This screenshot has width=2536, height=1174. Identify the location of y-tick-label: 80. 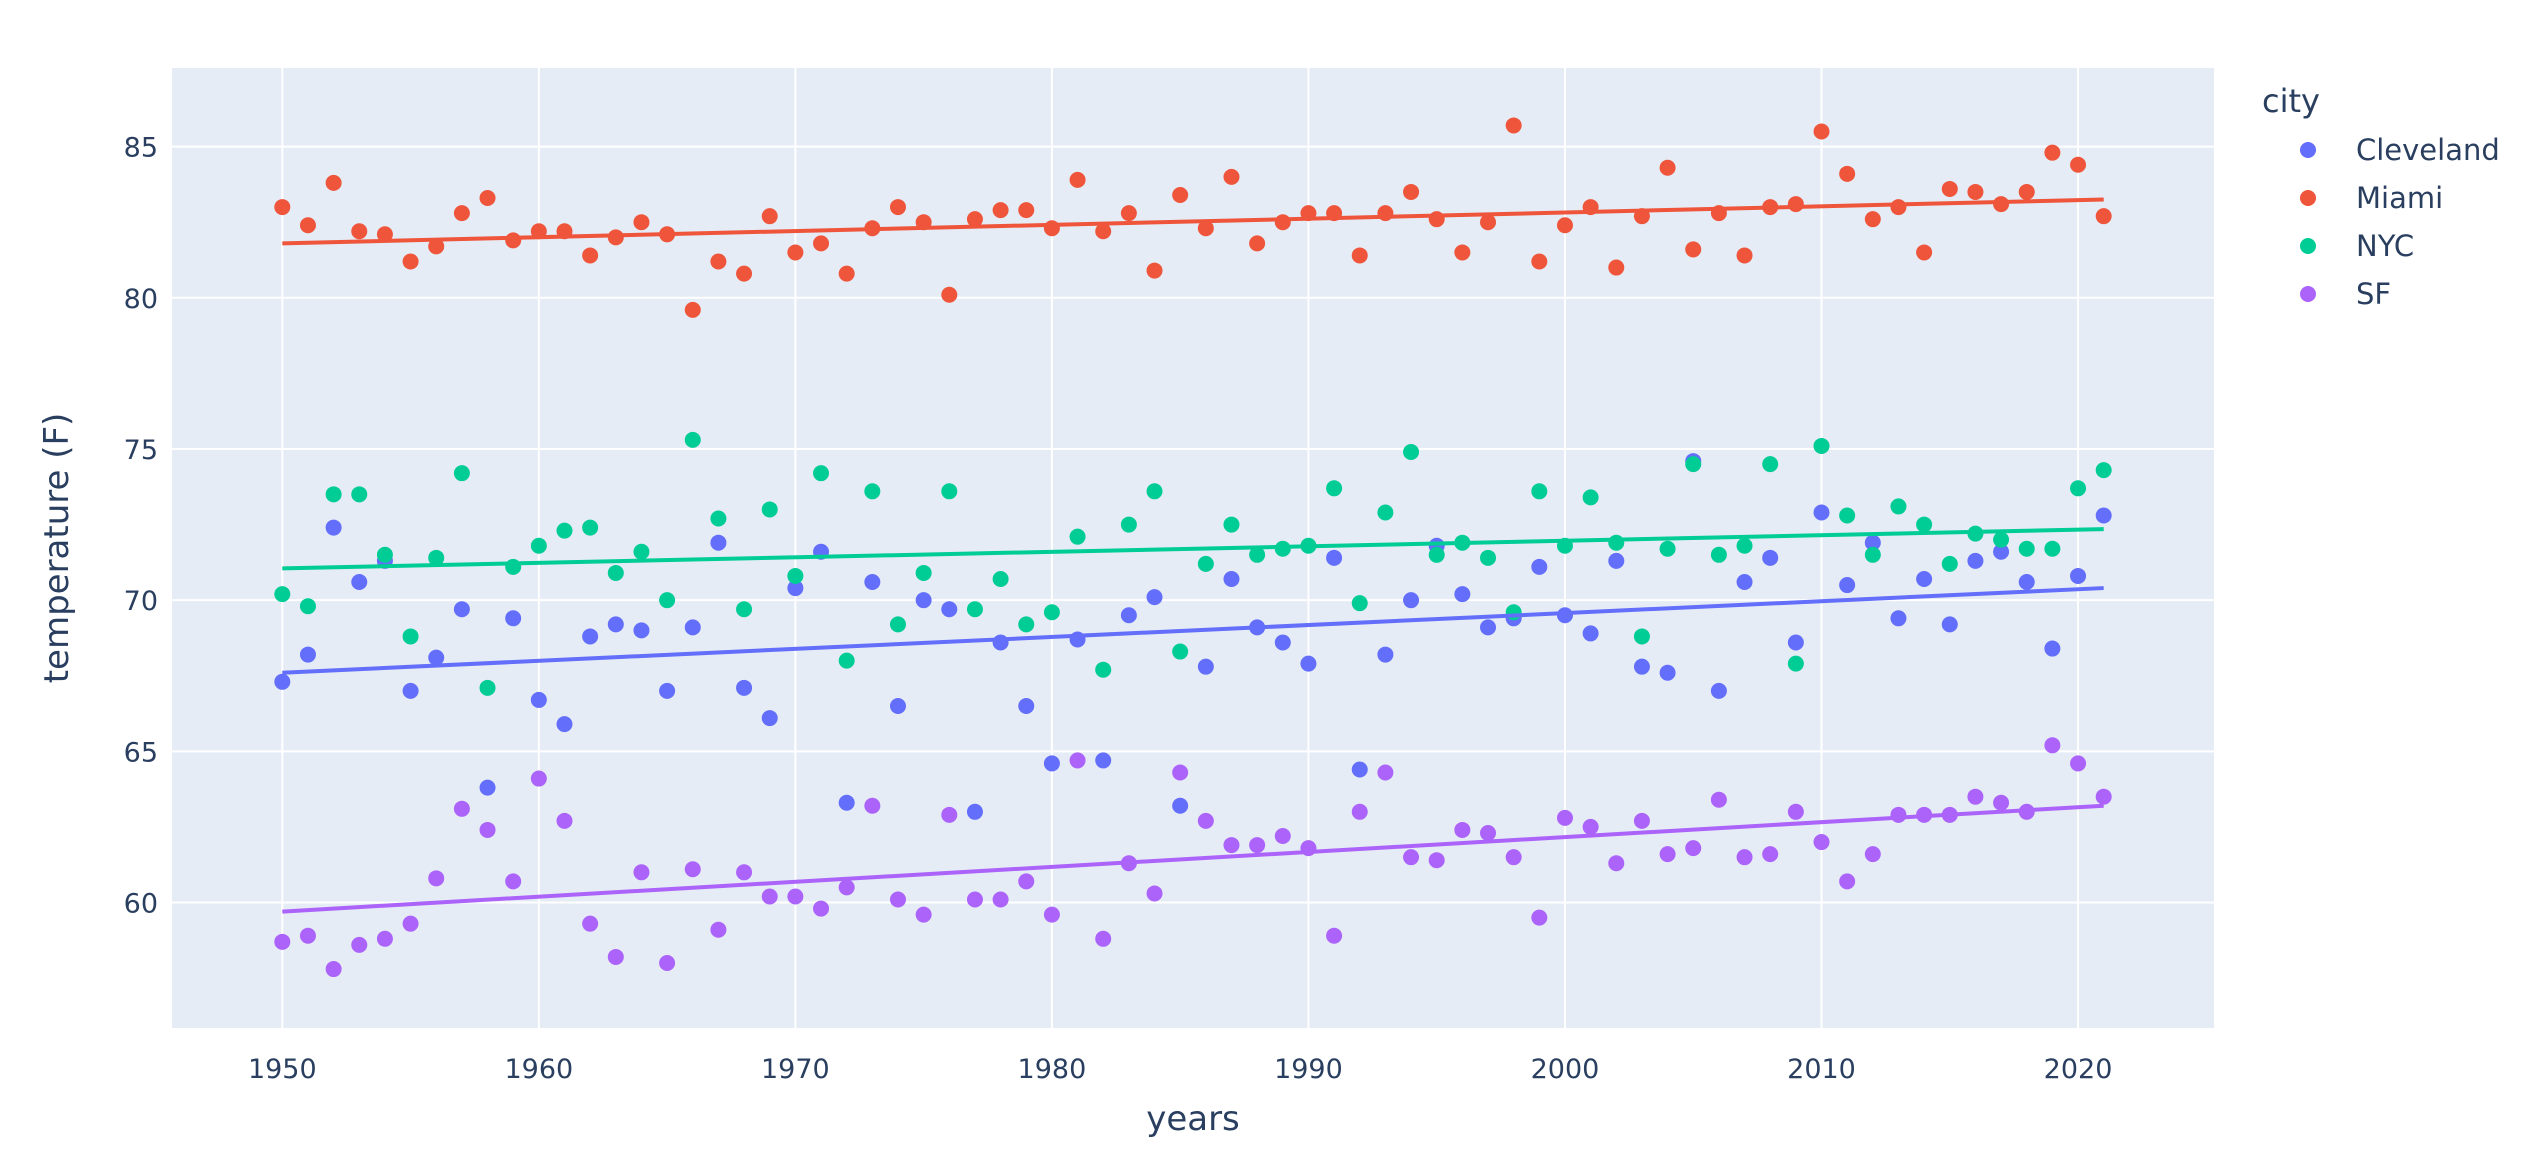
(141, 299).